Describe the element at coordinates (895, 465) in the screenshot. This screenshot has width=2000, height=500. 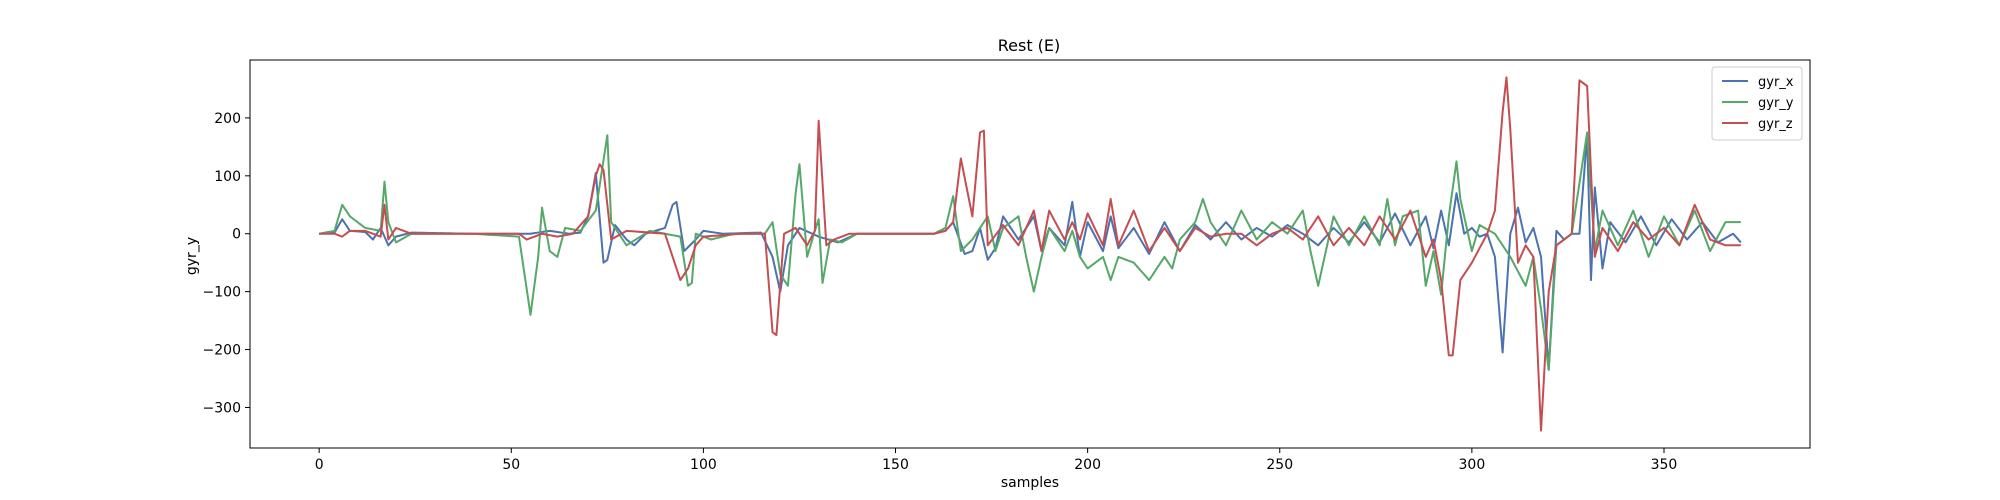
I see `x-tick-label: 150` at that location.